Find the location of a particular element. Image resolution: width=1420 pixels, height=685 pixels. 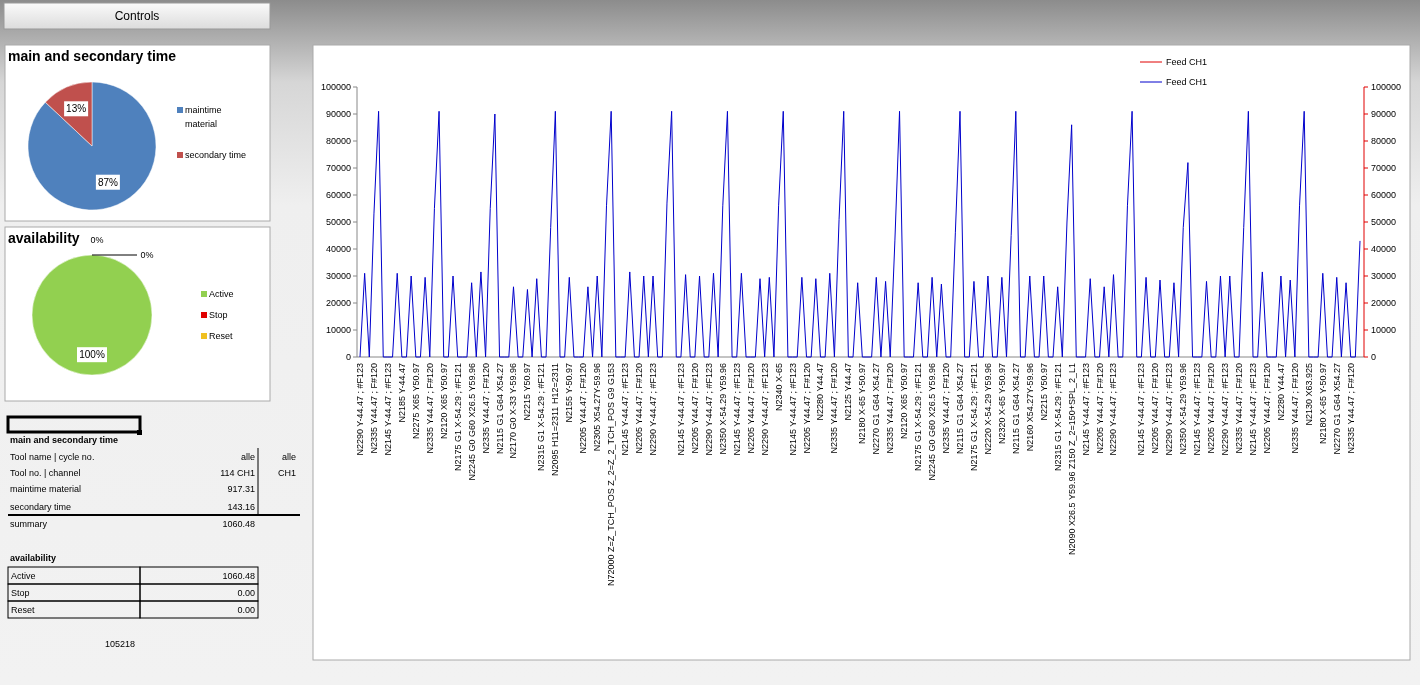

y-tick-label: 90000 is located at coordinates (338, 114).